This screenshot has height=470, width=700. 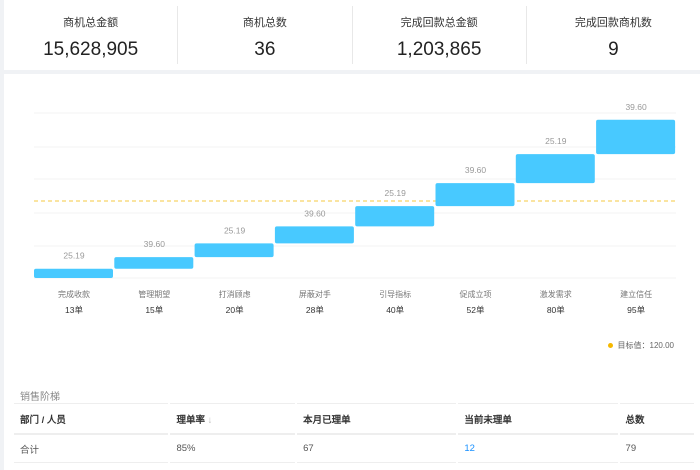 What do you see at coordinates (656, 419) in the screenshot?
I see `col-total: 总数` at bounding box center [656, 419].